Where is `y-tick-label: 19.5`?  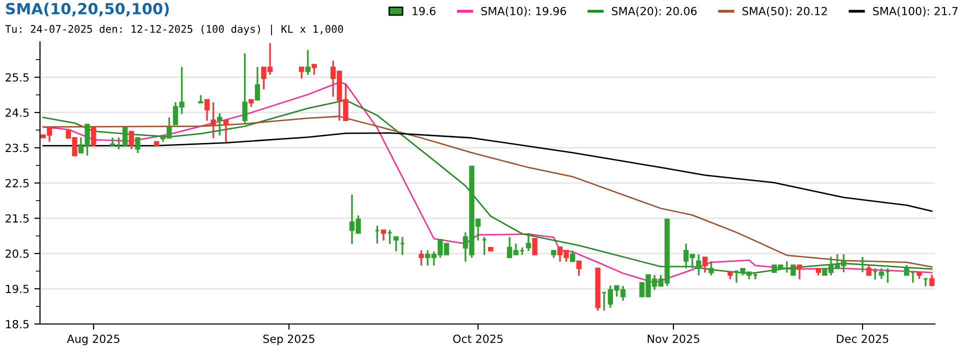
y-tick-label: 19.5 is located at coordinates (17, 289).